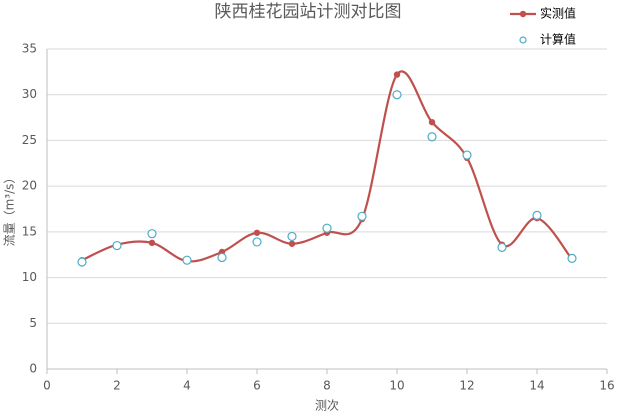 This screenshot has width=617, height=415. I want to click on y-tick-label: 35, so click(29, 49).